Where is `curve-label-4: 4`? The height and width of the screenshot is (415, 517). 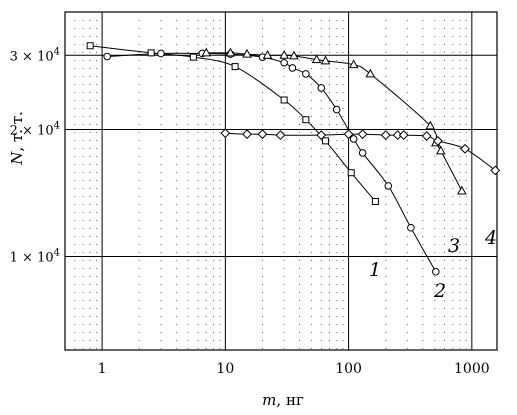
curve-label-4: 4 is located at coordinates (490, 238).